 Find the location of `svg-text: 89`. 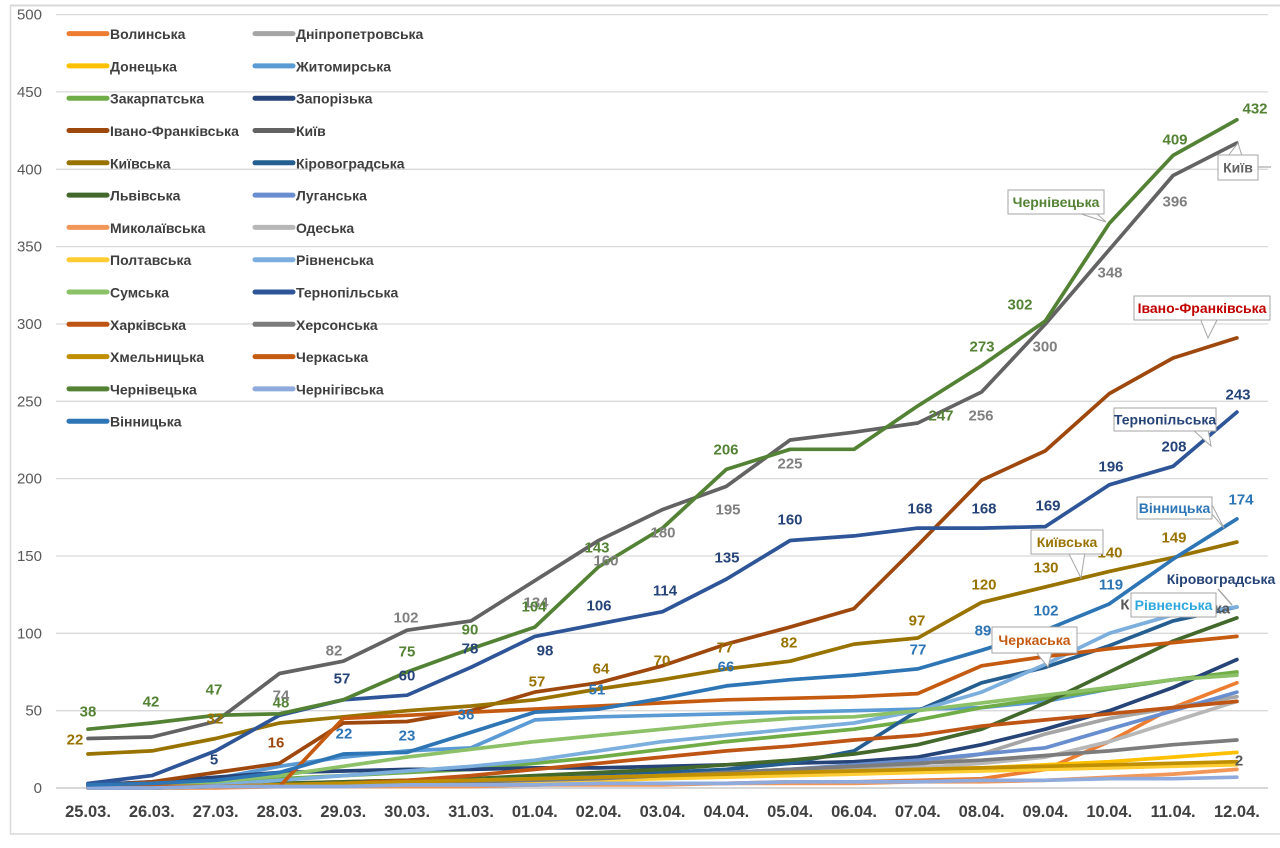

svg-text: 89 is located at coordinates (983, 631).